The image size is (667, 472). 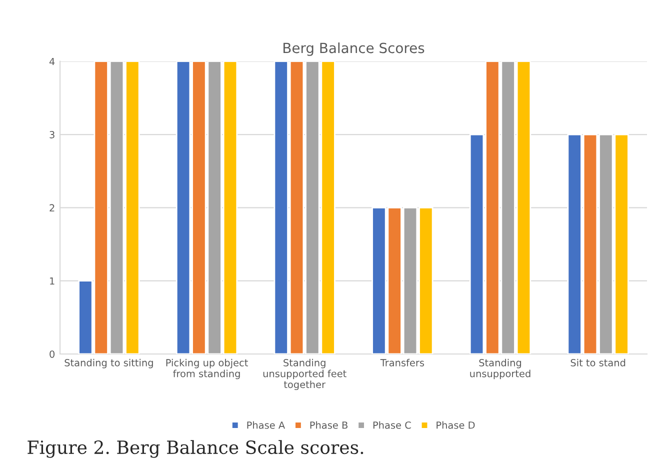 I want to click on y-tick-label: 1, so click(x=52, y=281).